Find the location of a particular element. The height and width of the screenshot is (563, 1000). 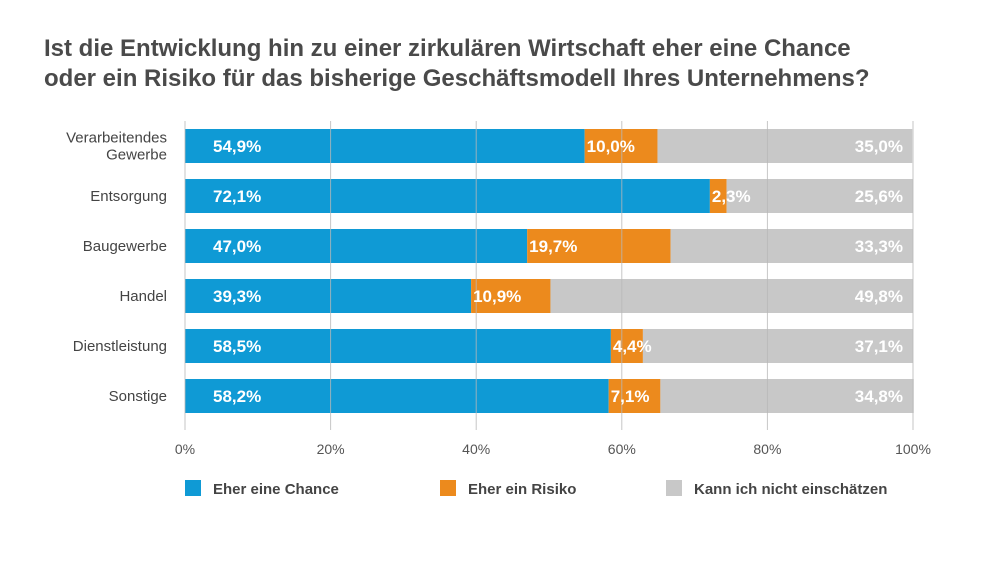

x-tick-label-1: 20% is located at coordinates (331, 449).